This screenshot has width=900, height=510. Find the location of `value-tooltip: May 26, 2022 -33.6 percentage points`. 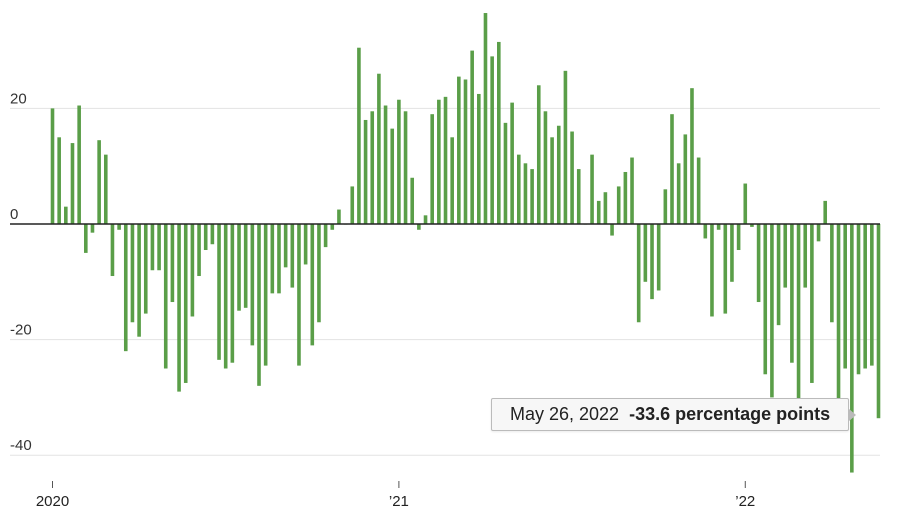

value-tooltip: May 26, 2022 -33.6 percentage points is located at coordinates (674, 414).